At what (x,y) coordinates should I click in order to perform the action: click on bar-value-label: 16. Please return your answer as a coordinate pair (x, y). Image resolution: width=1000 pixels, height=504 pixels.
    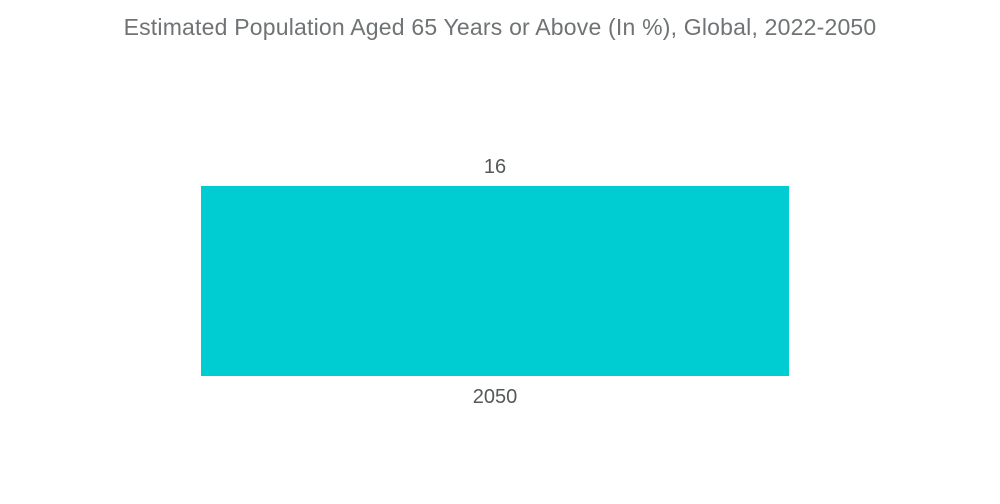
    Looking at the image, I should click on (495, 167).